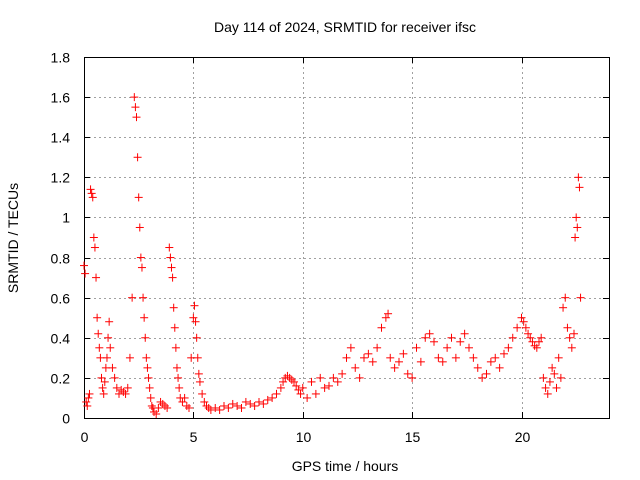 The width and height of the screenshot is (640, 480). I want to click on y-tick-label: 0.4, so click(61, 339).